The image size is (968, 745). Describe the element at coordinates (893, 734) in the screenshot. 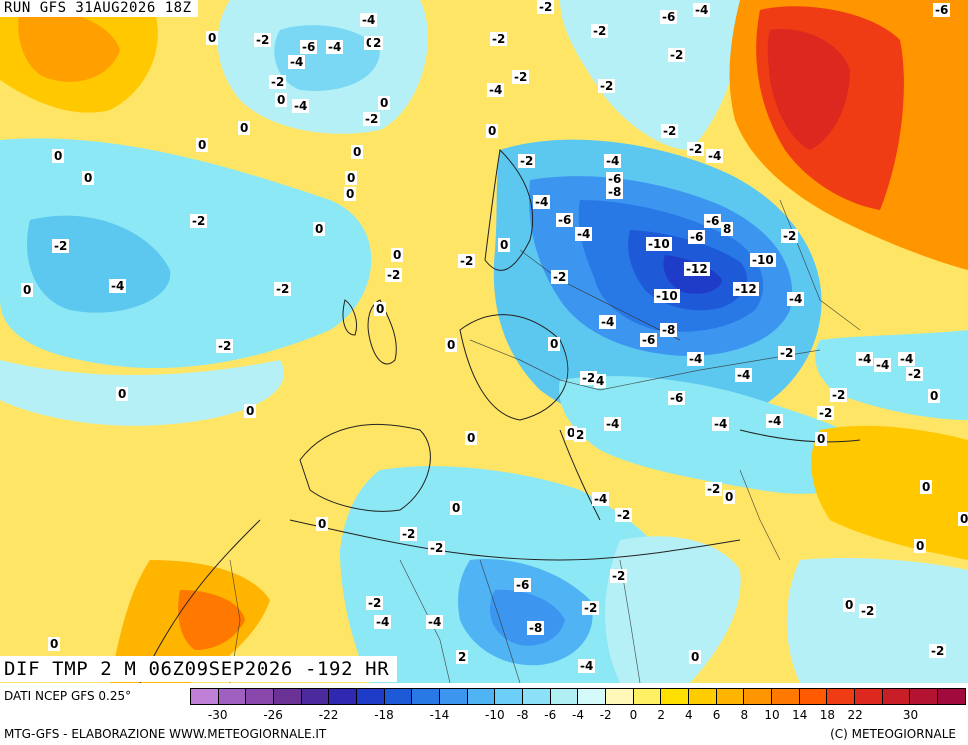

I see `credit-right: (C) METEOGIORNALE` at that location.